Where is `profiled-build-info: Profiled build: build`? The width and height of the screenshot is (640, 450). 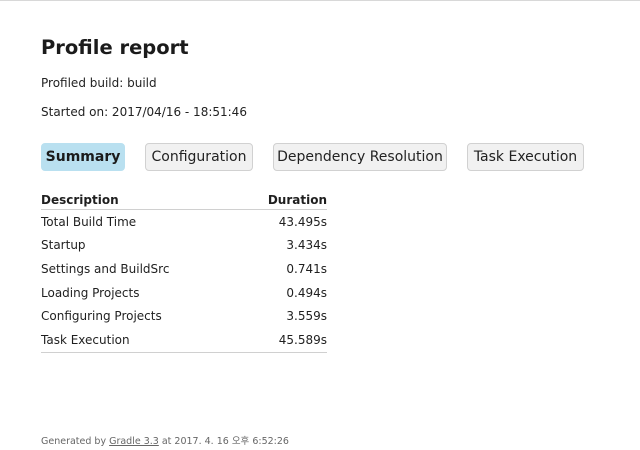 profiled-build-info: Profiled build: build is located at coordinates (99, 83).